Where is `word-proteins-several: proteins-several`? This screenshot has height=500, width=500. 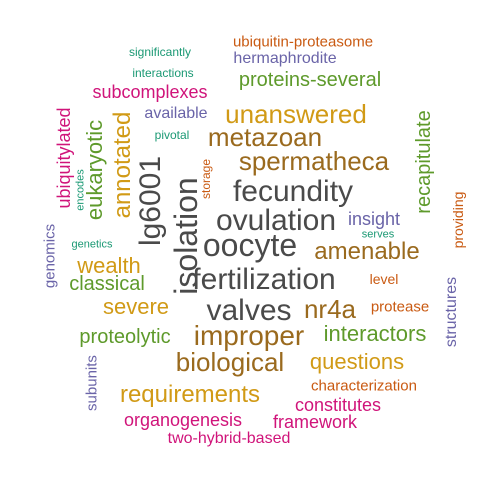
word-proteins-several: proteins-several is located at coordinates (310, 80).